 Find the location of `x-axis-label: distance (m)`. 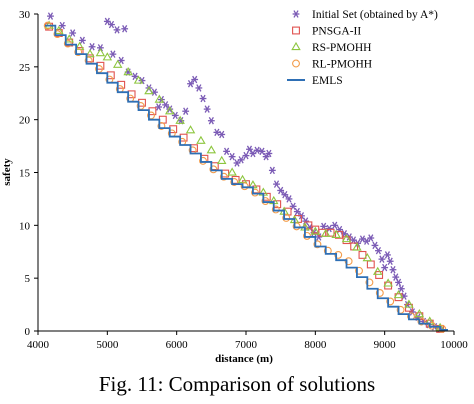

x-axis-label: distance (m) is located at coordinates (244, 359).